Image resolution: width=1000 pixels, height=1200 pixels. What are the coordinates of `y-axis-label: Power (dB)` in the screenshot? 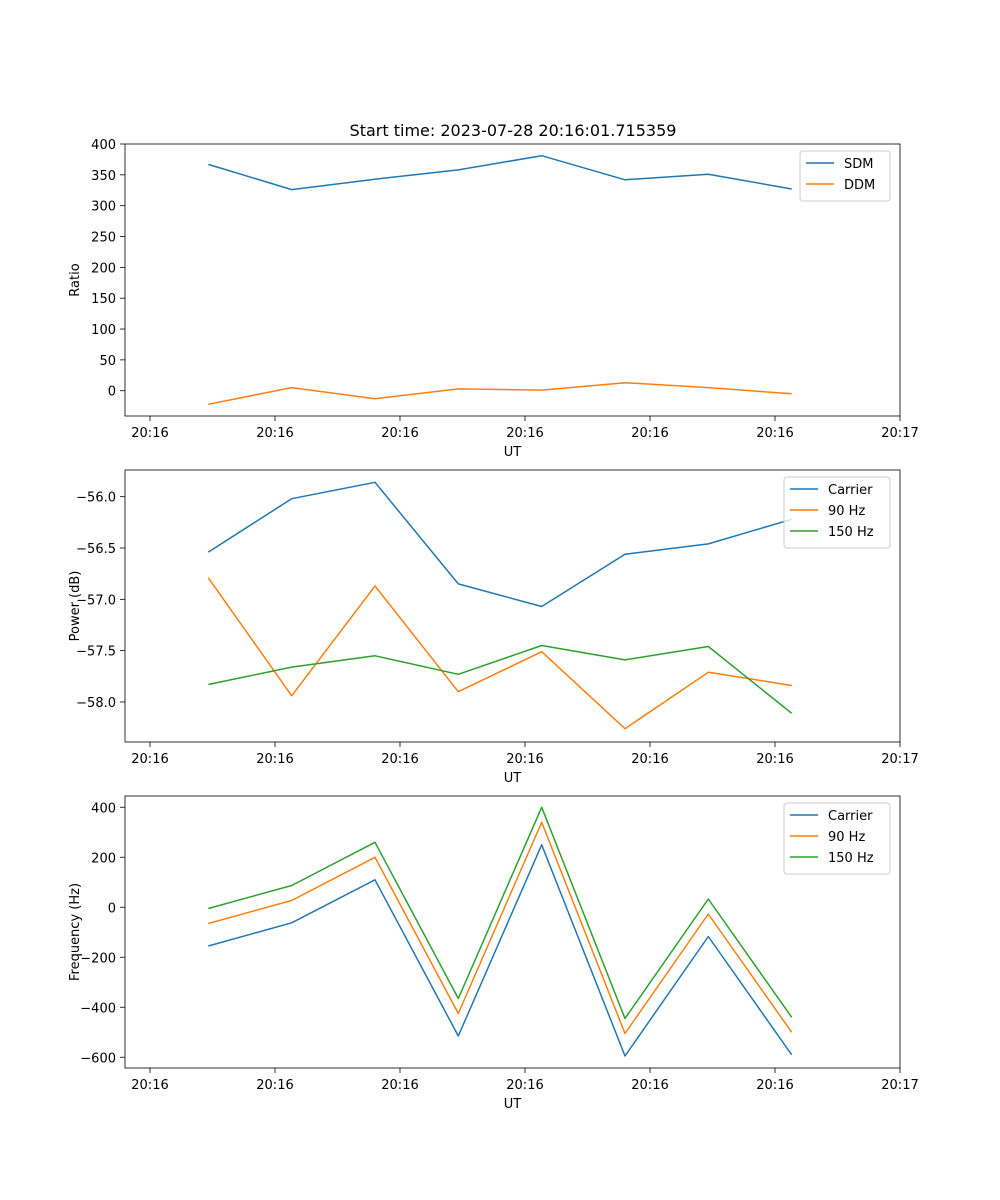 It's located at (75, 606).